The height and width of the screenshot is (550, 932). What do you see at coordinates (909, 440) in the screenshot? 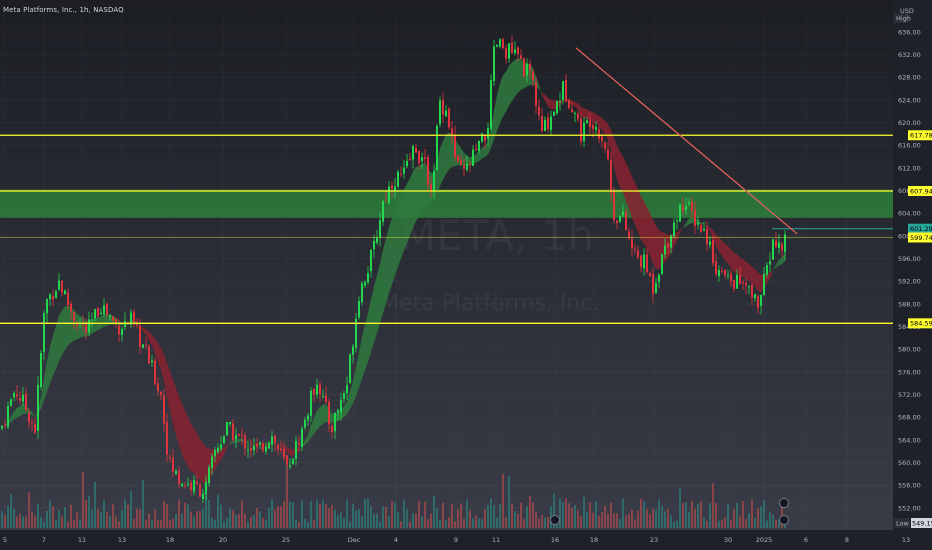
I see `y-tick-label: 564.00` at bounding box center [909, 440].